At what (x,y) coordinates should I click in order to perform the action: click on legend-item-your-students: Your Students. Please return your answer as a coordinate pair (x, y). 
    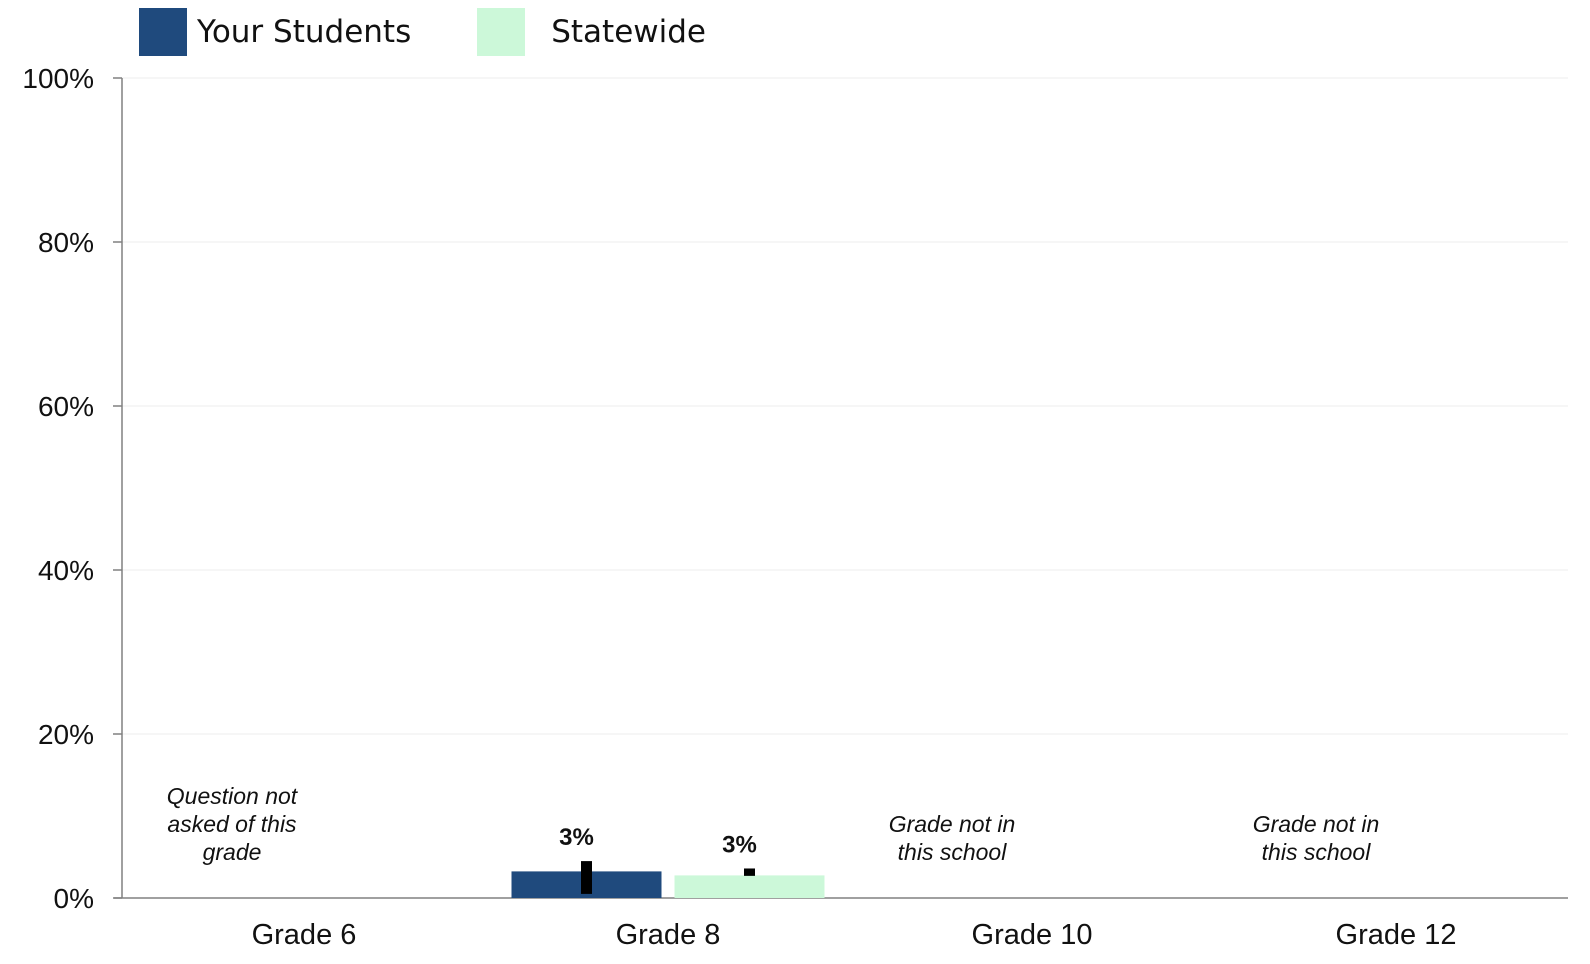
    Looking at the image, I should click on (275, 32).